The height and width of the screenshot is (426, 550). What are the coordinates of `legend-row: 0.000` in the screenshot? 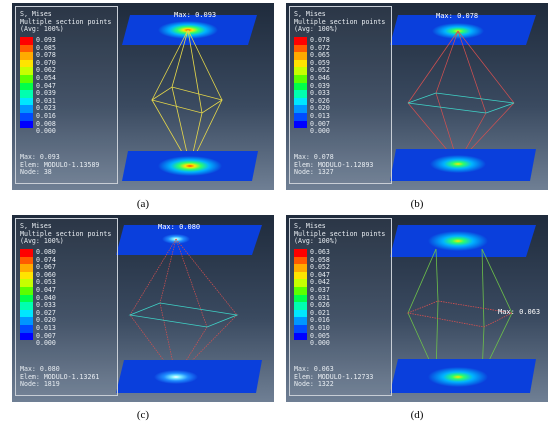 It's located at (312, 344).